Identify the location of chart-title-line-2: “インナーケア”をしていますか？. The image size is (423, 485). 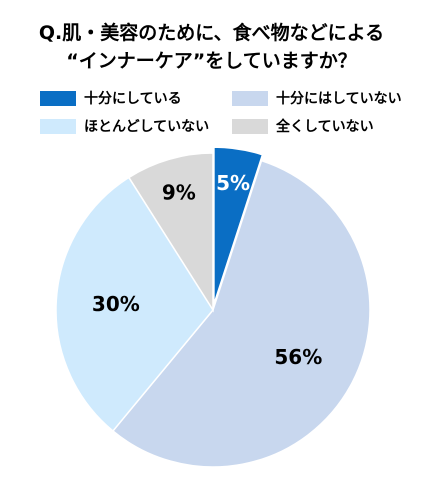
(211, 61).